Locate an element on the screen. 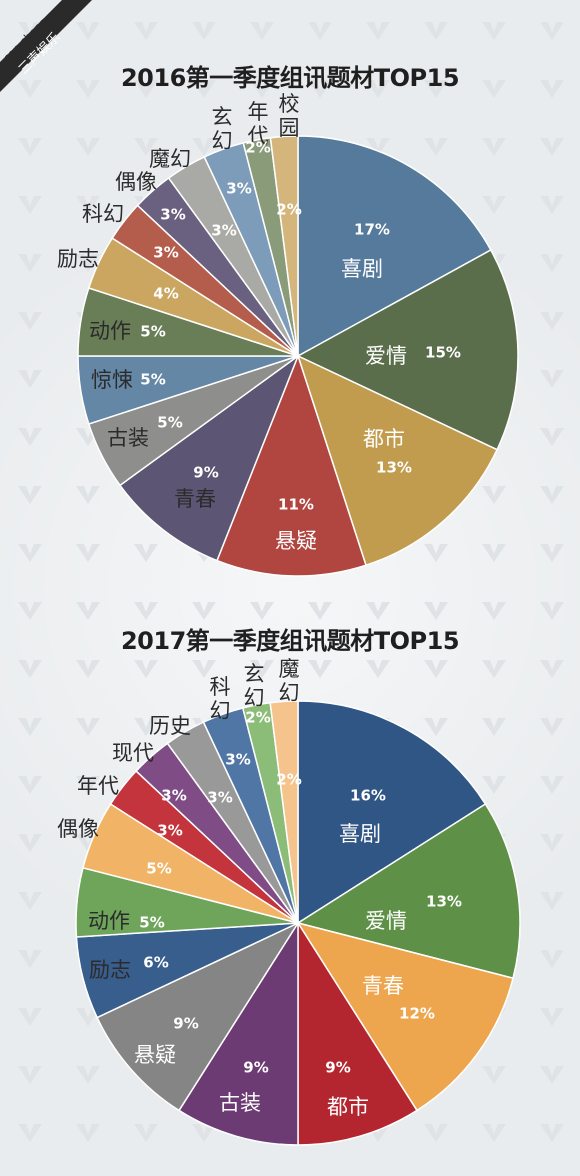 The image size is (580, 1176). category-label: 惊悚 is located at coordinates (112, 380).